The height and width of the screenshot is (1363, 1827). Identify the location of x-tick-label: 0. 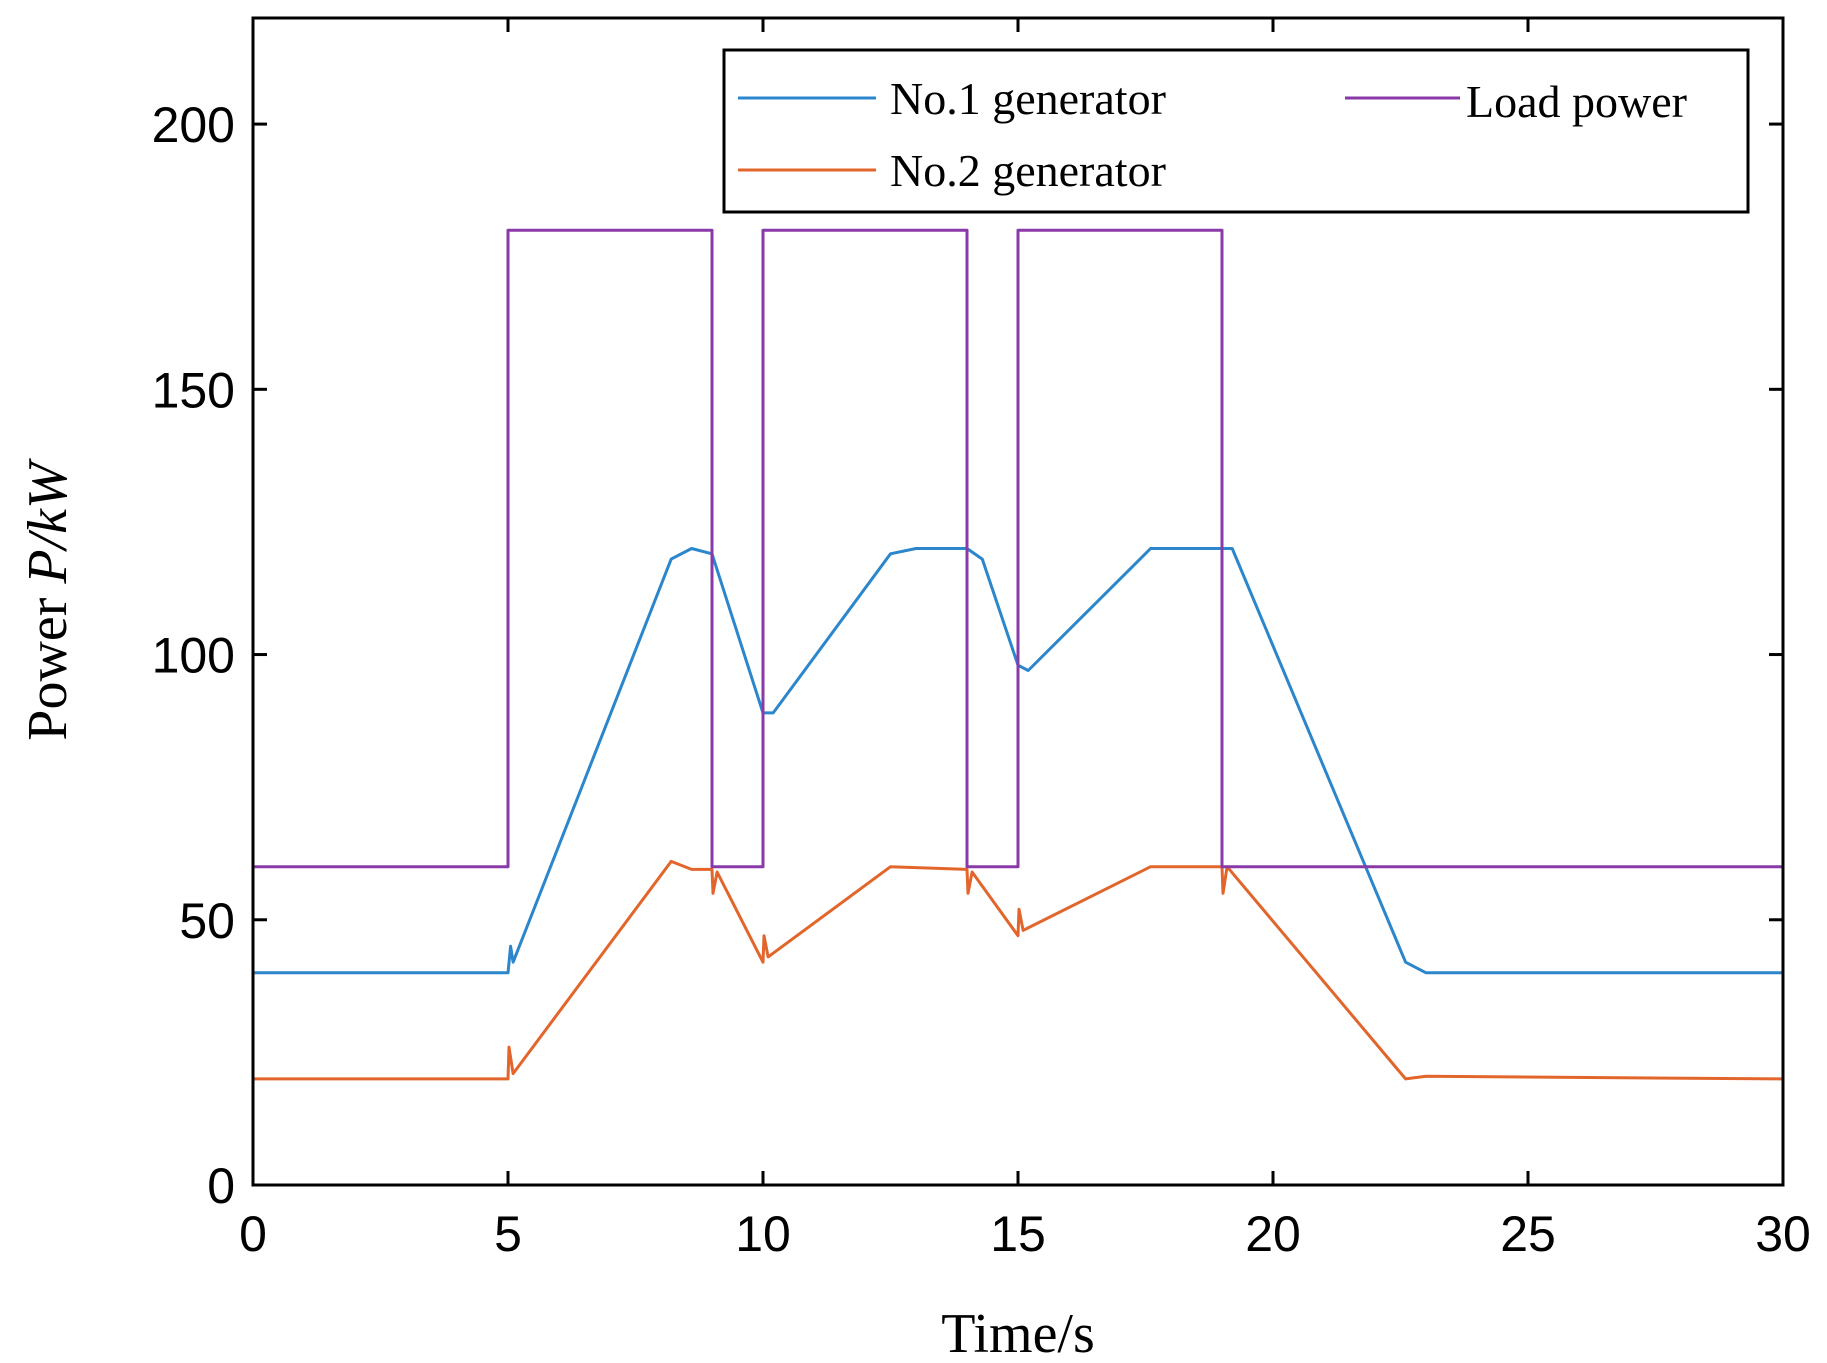
(253, 1234).